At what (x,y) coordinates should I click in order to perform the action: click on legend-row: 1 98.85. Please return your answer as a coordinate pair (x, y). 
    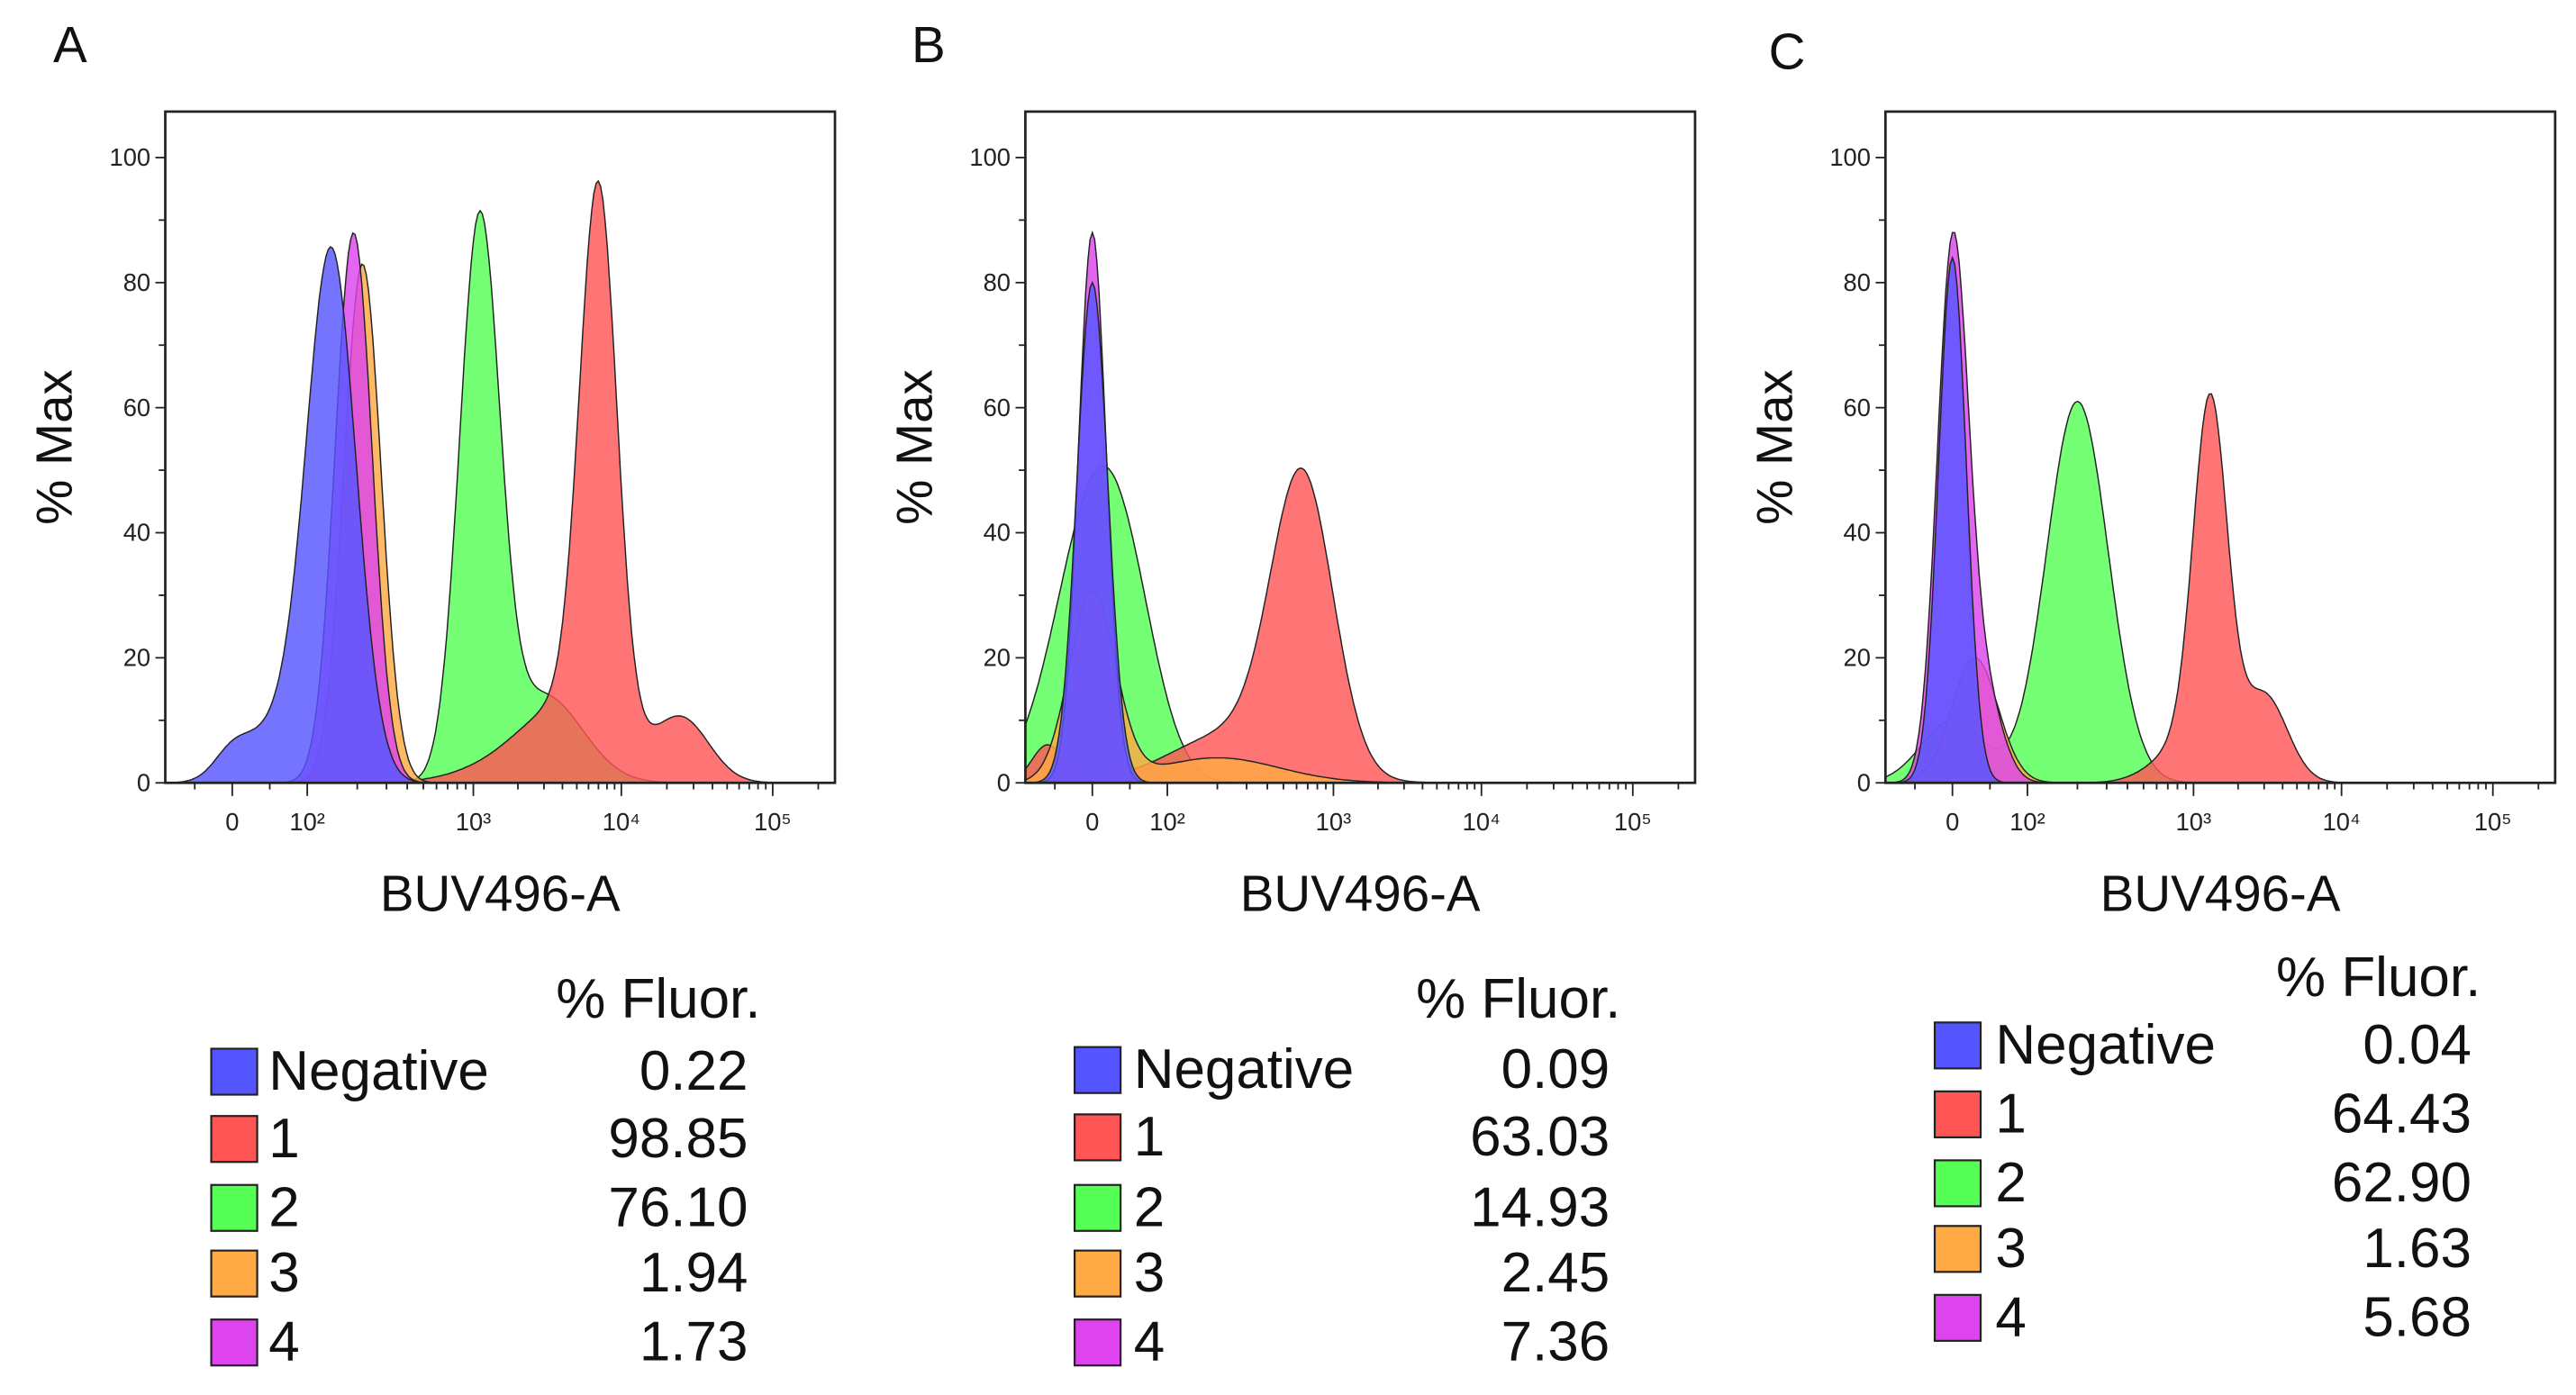
    Looking at the image, I should click on (479, 1139).